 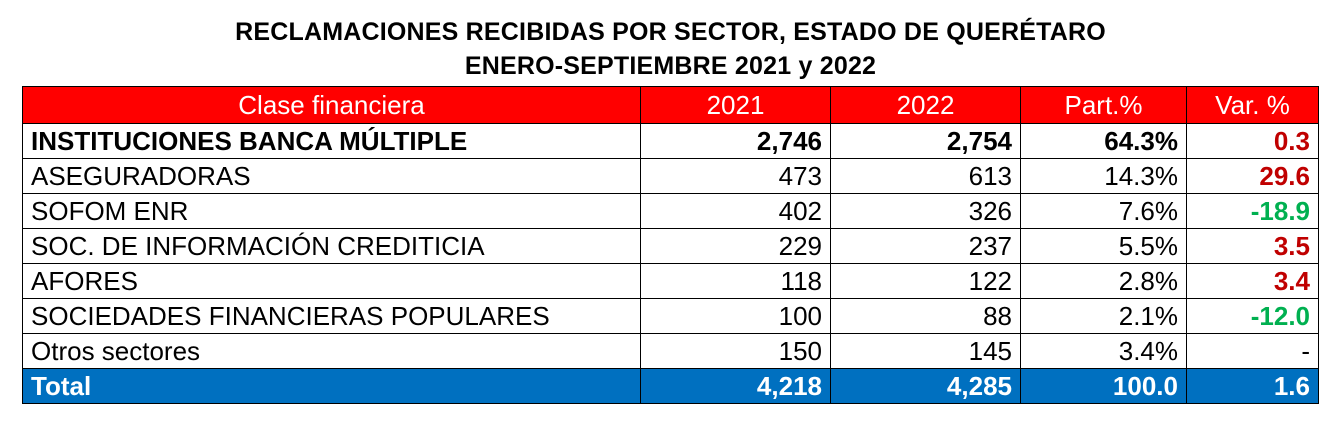 What do you see at coordinates (735, 211) in the screenshot?
I see `cell-2021: 402` at bounding box center [735, 211].